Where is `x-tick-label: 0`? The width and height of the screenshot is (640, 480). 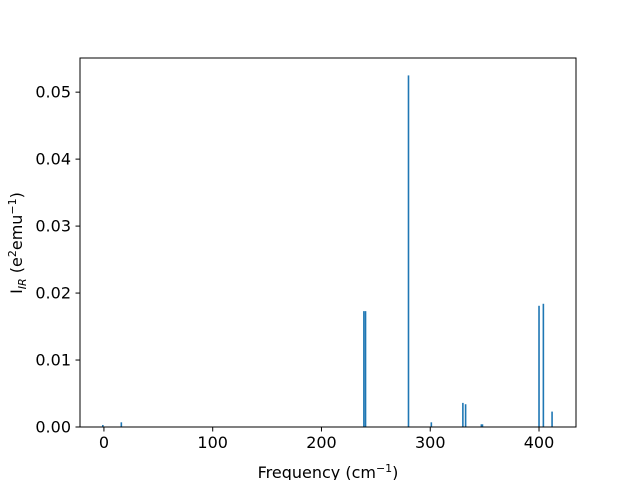
x-tick-label: 0 is located at coordinates (104, 442).